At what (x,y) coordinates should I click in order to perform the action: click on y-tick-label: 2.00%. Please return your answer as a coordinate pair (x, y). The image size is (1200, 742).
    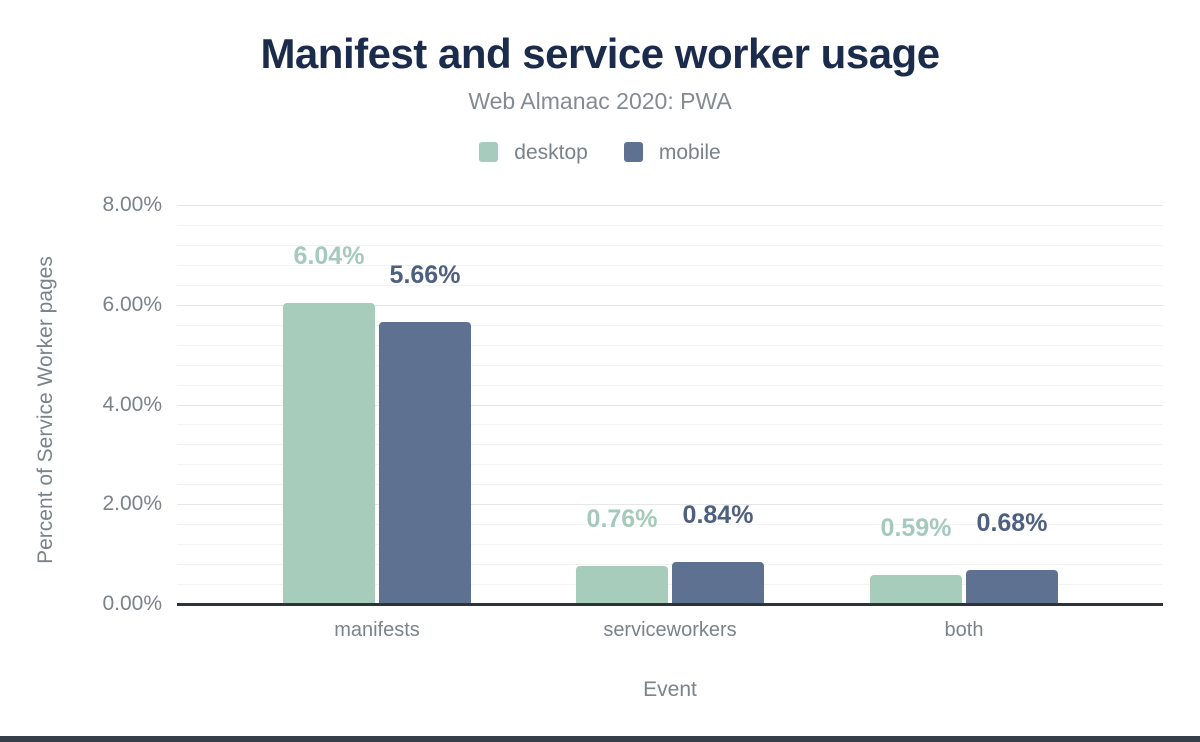
    Looking at the image, I should click on (132, 504).